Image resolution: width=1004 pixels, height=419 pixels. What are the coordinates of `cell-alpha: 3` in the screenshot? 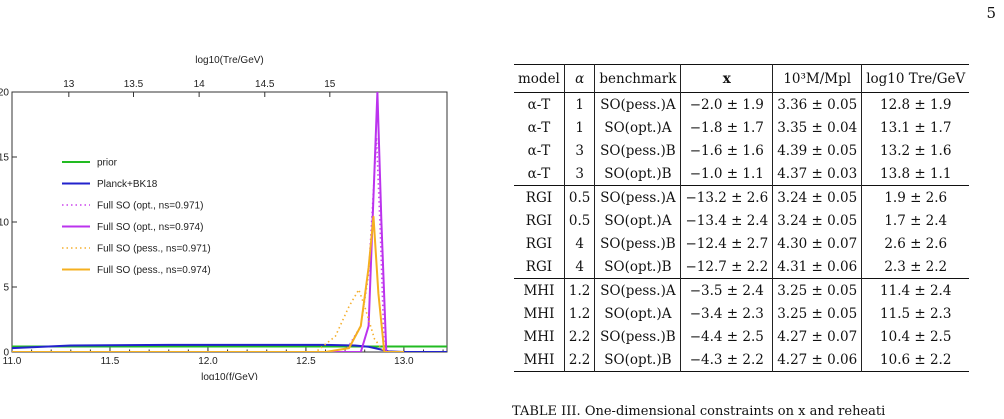 It's located at (580, 150).